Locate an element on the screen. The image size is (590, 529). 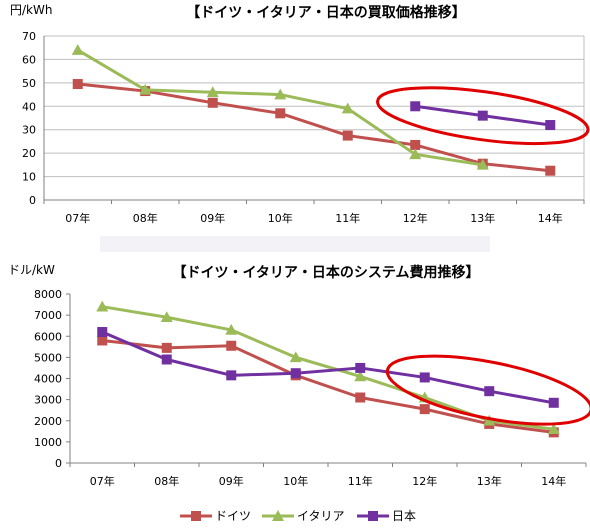
chart2-y-ticks: 0 1000 2000 3000 4000 5000 6000 7000 8000 is located at coordinates (48, 379).